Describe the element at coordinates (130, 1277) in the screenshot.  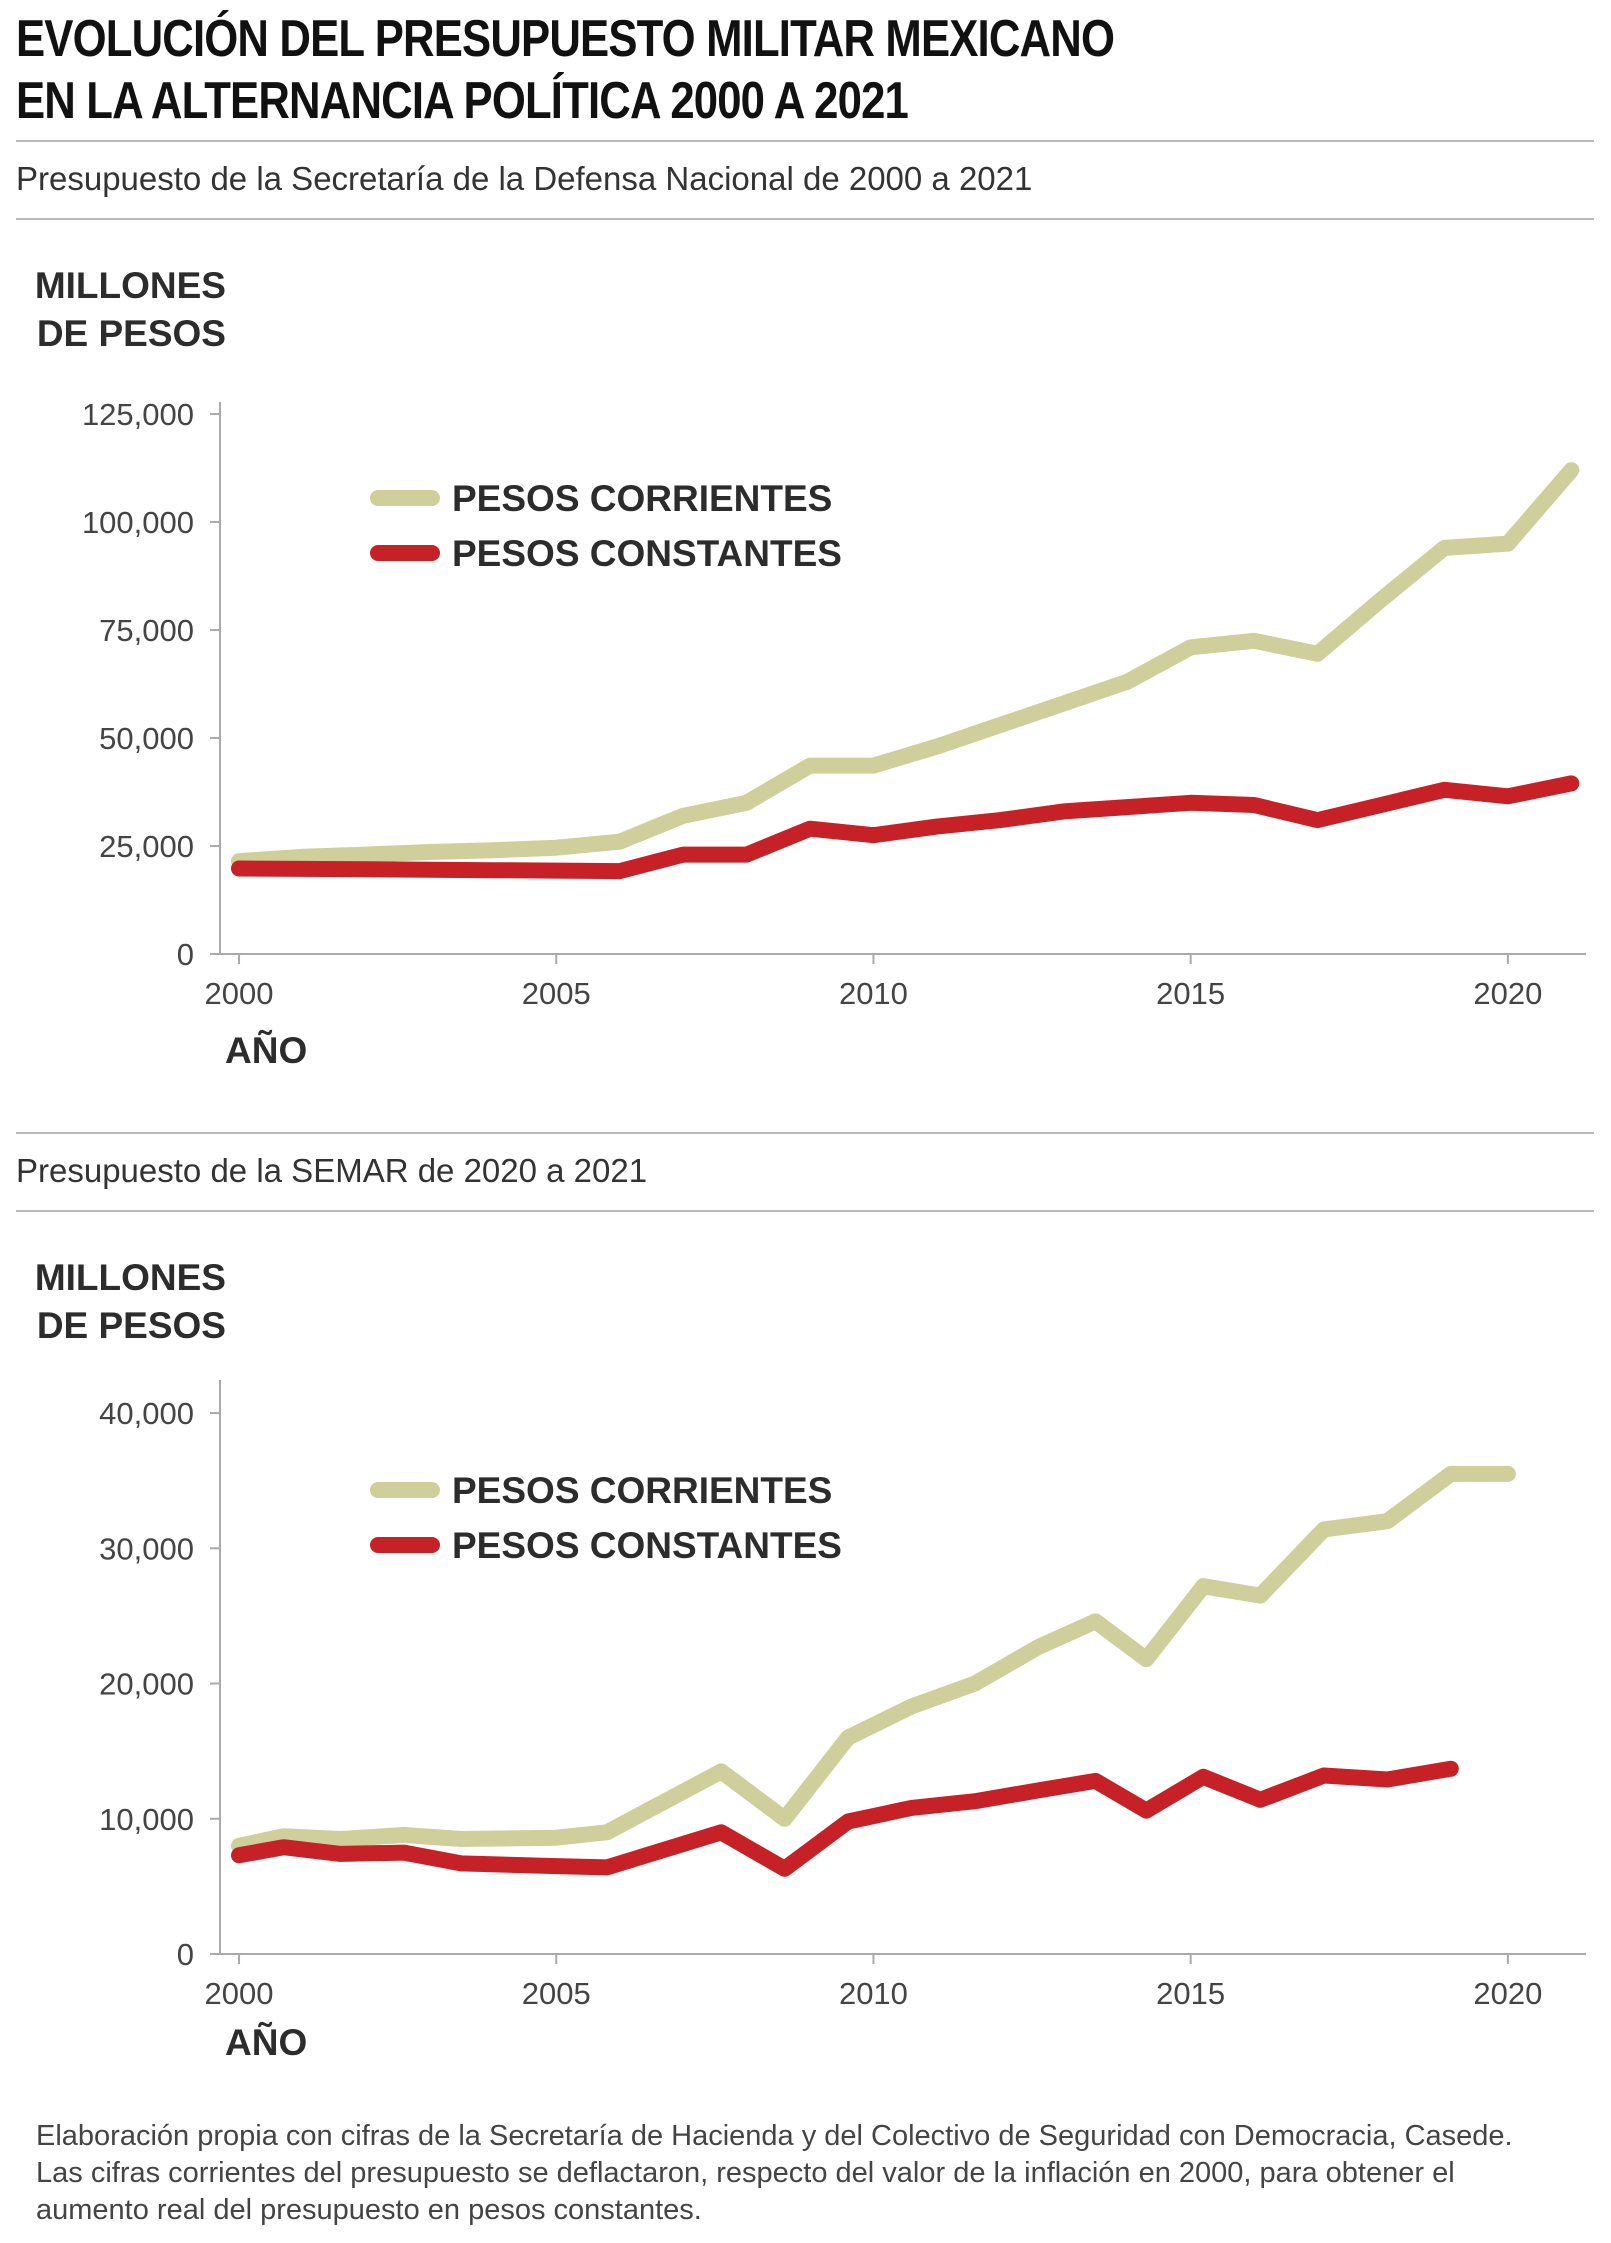
I see `chart2-y-unit-line1: MILLONES` at that location.